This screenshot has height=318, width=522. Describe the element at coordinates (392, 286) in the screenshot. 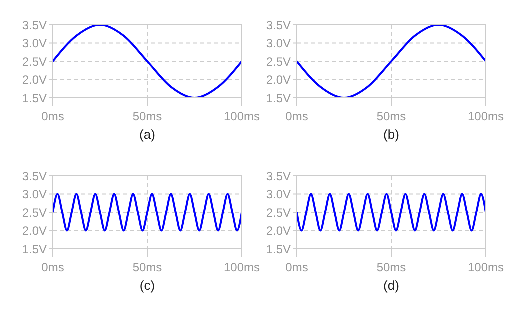

I see `x-axis-title: (d)` at that location.